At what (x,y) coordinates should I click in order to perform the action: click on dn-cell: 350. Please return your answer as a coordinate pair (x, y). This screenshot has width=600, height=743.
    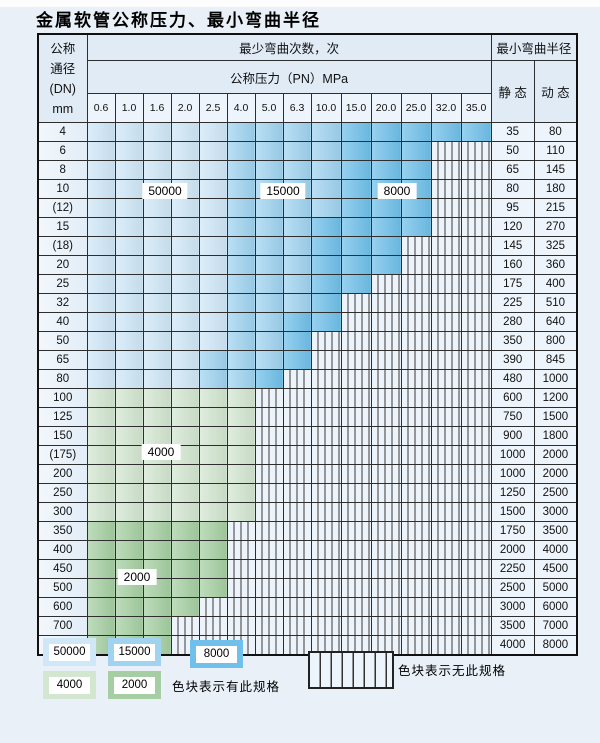
    Looking at the image, I should click on (62, 531).